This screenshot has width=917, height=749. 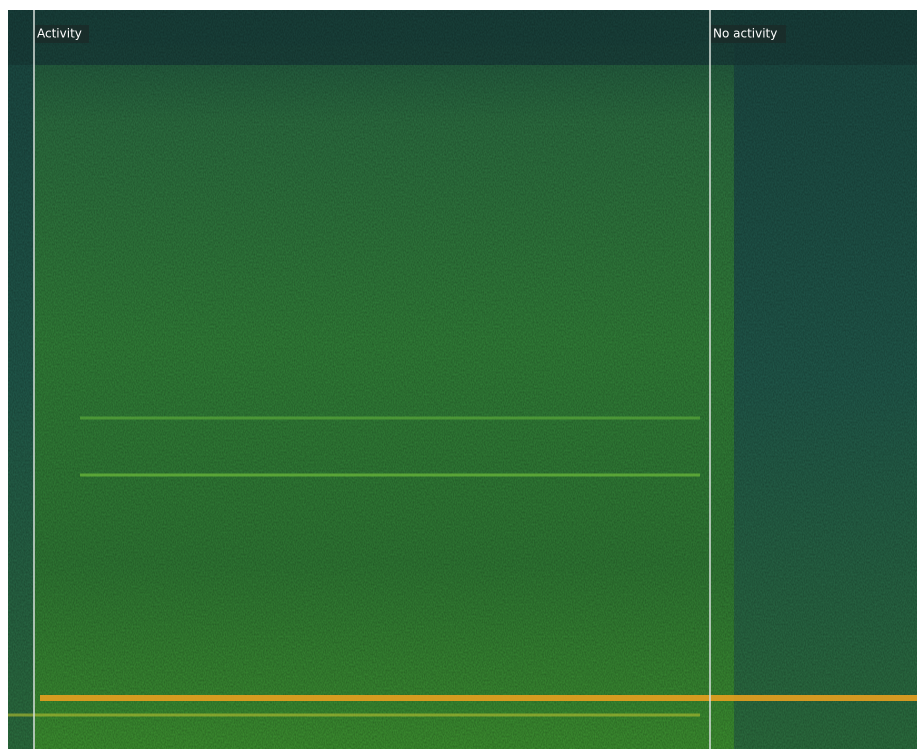 I want to click on marker-label: Activity, so click(x=59, y=34).